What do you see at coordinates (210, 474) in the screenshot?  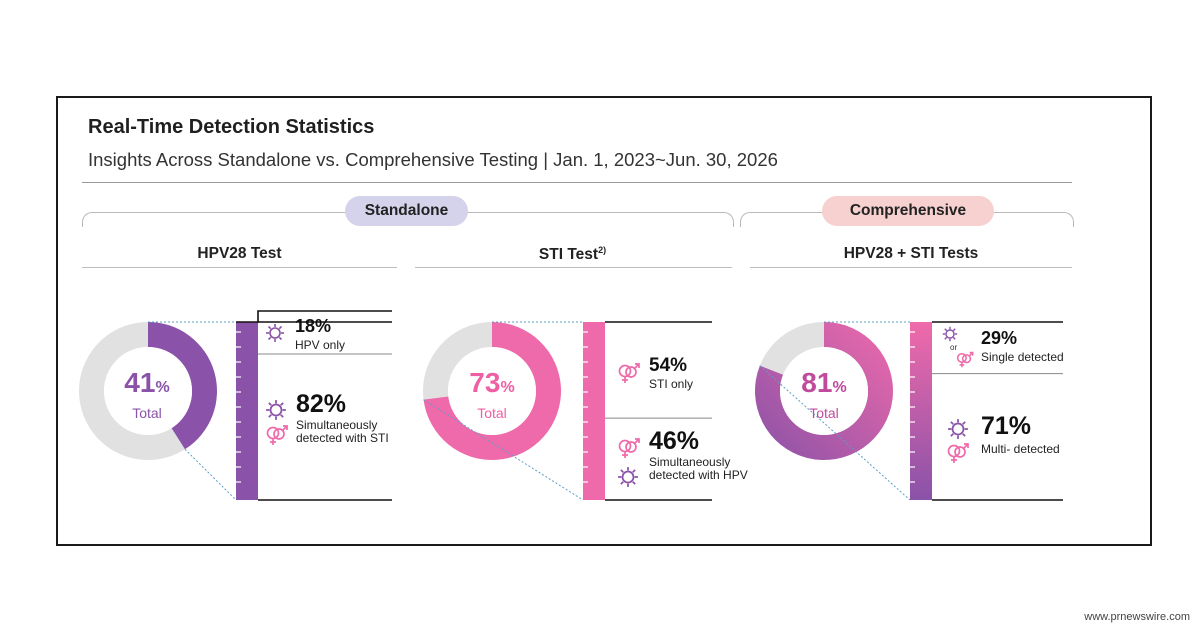 I see `hpv28-connector-bottom` at bounding box center [210, 474].